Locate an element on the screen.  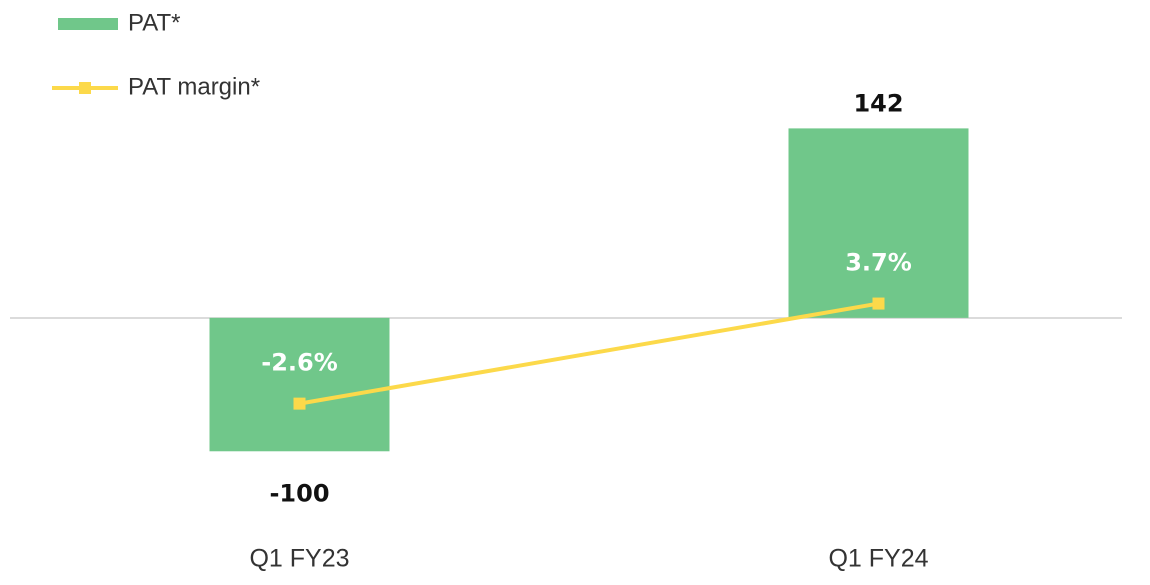
line-label: 3.7% is located at coordinates (878, 263).